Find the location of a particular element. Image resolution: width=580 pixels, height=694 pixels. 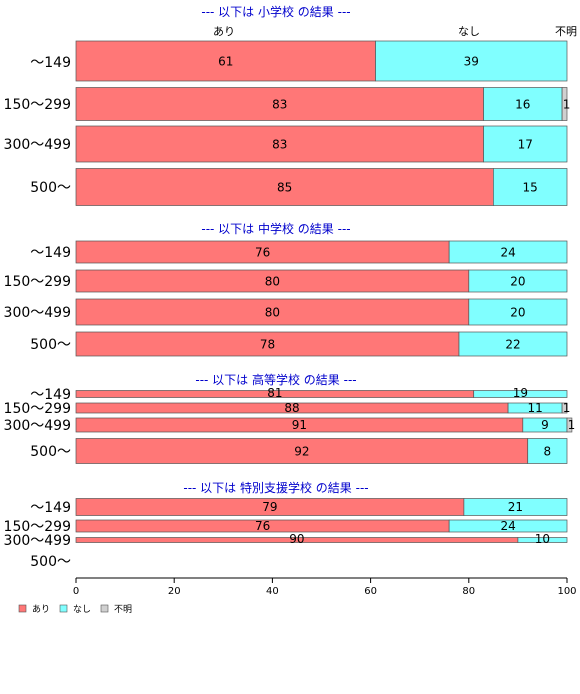

bar-segment-あり-2-3 is located at coordinates (302, 451).